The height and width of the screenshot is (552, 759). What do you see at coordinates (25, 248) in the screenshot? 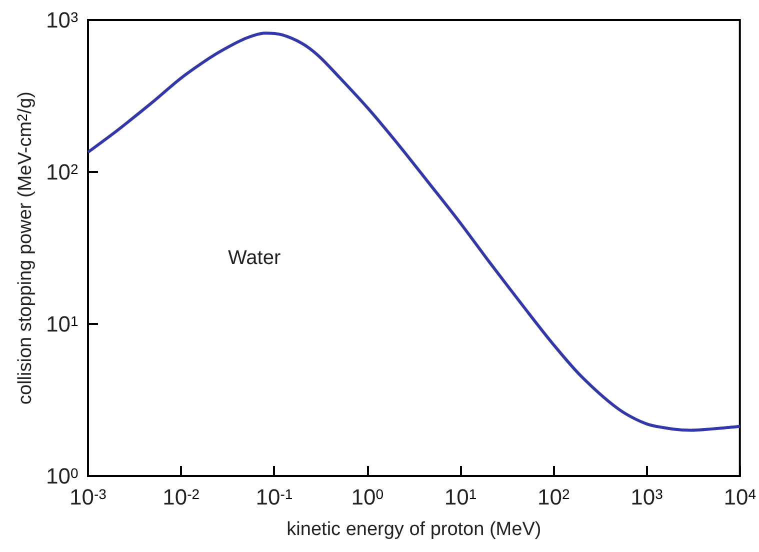
I see `y-axis-title: collision stopping power (MeV-cm2/g)` at bounding box center [25, 248].